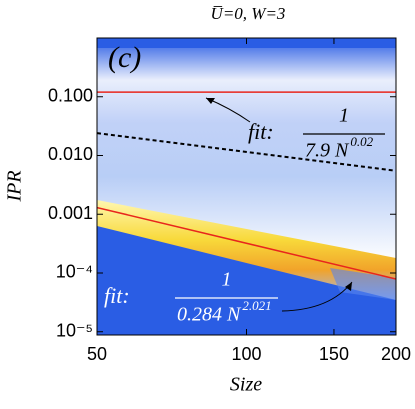 The height and width of the screenshot is (409, 415). I want to click on panel-label: (c), so click(124, 57).